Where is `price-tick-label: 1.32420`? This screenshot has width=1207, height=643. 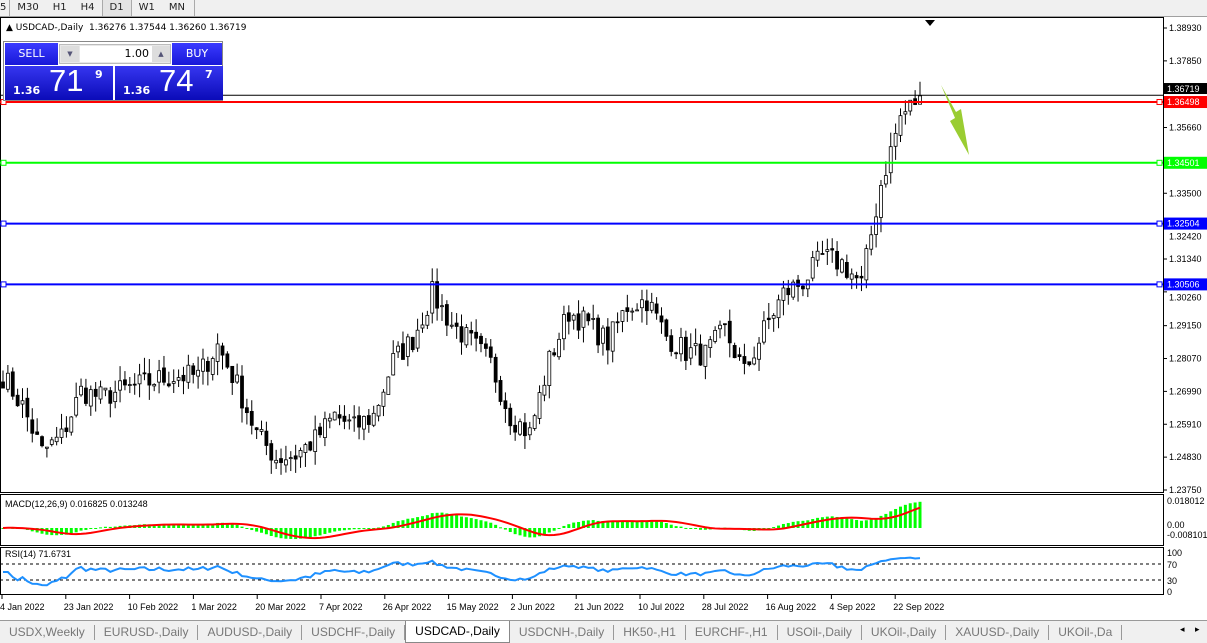
price-tick-label: 1.32420 is located at coordinates (1185, 237).